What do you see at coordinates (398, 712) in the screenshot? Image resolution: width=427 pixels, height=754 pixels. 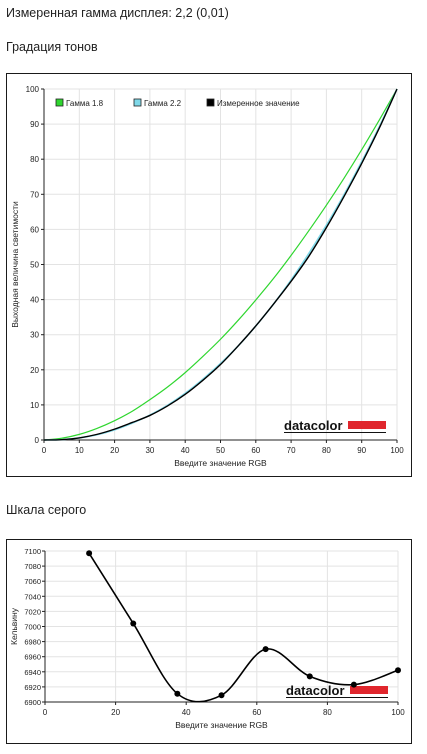 I see `gray-x-tick-label: 100` at bounding box center [398, 712].